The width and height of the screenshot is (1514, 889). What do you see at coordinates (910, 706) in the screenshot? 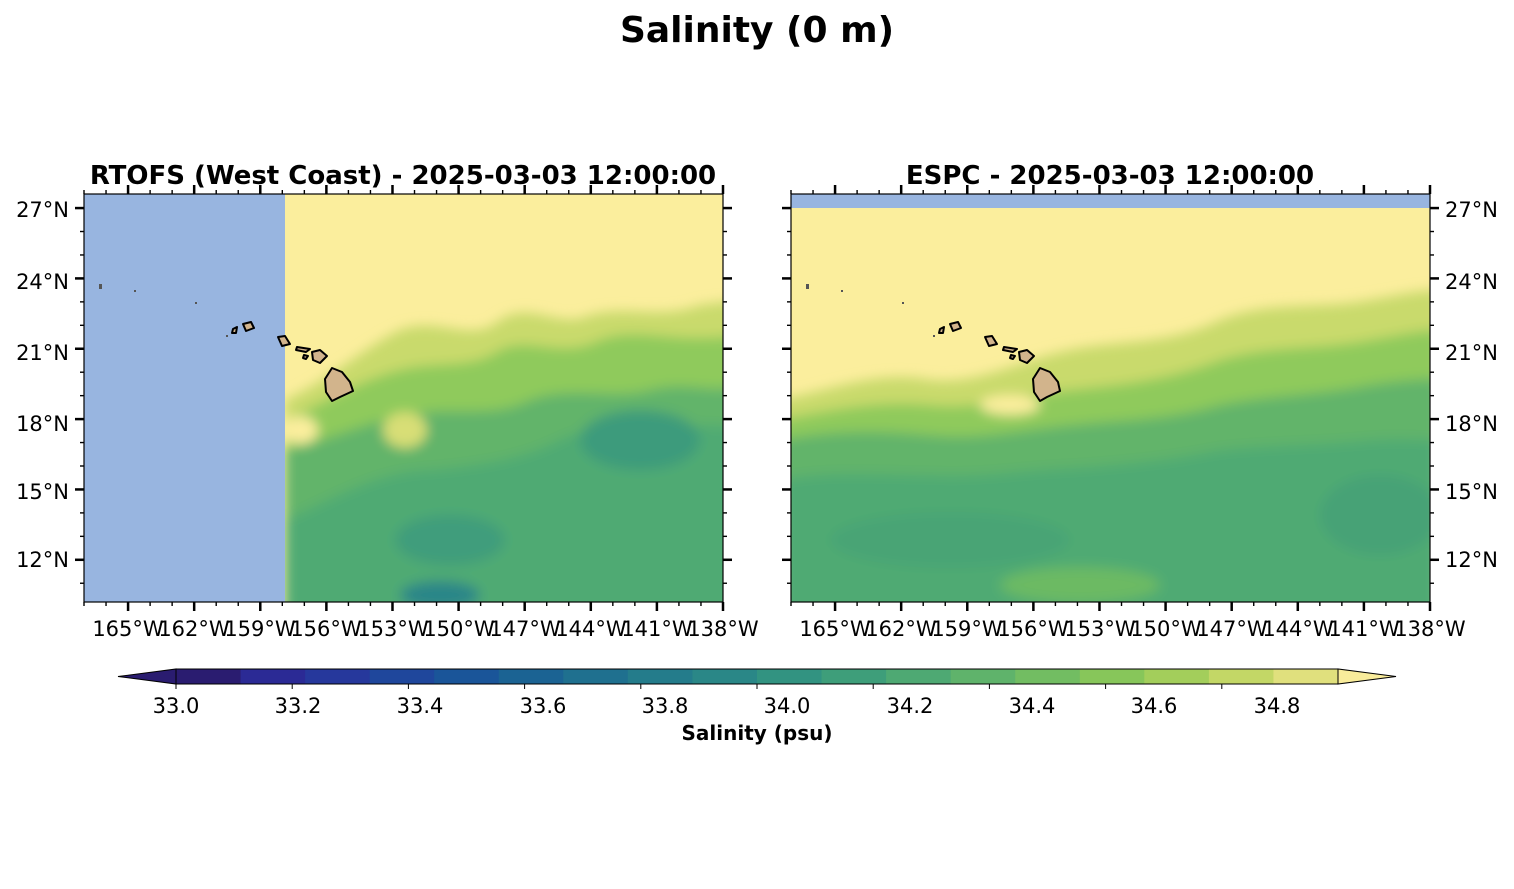
I see `colorbar-tick-label: 34.2` at bounding box center [910, 706].